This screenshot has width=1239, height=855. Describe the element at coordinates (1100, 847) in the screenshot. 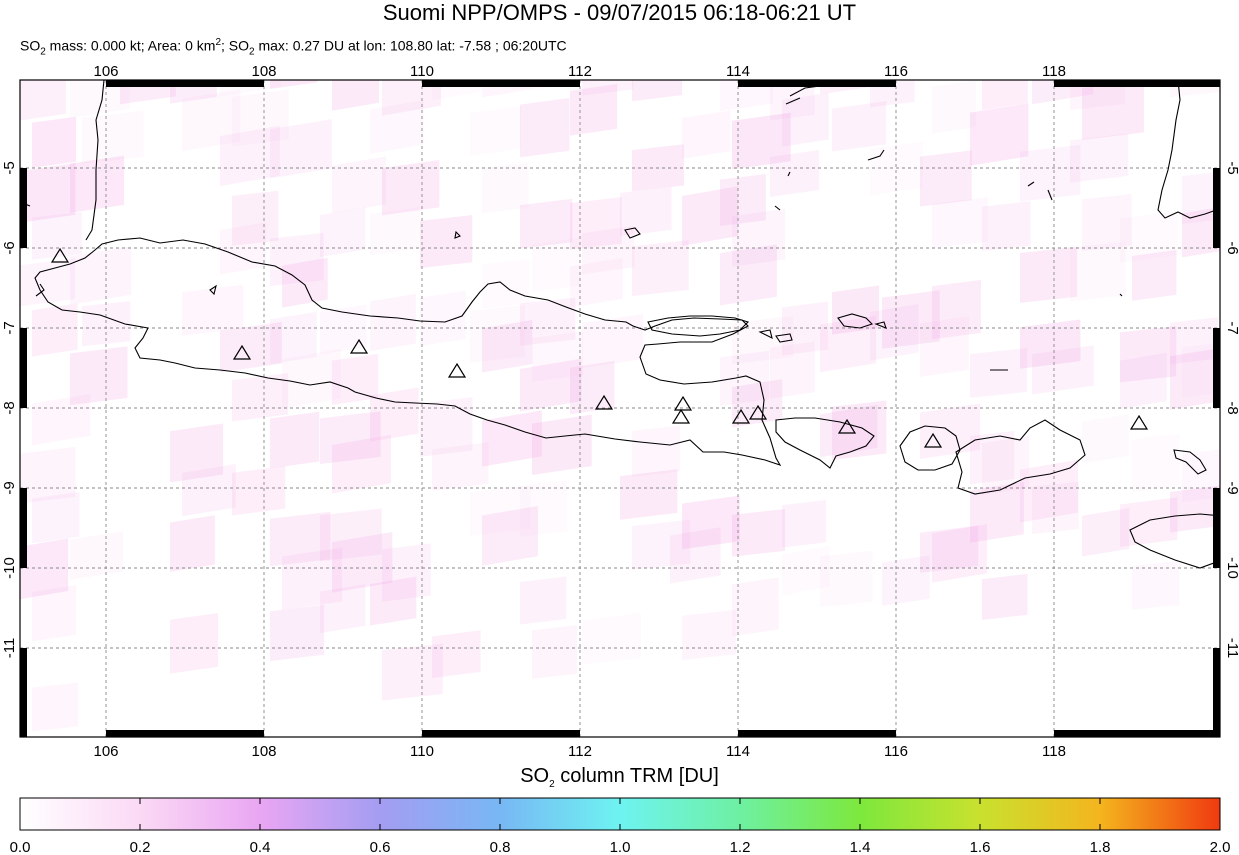

I see `colorbar-tick-label: 1.8` at that location.